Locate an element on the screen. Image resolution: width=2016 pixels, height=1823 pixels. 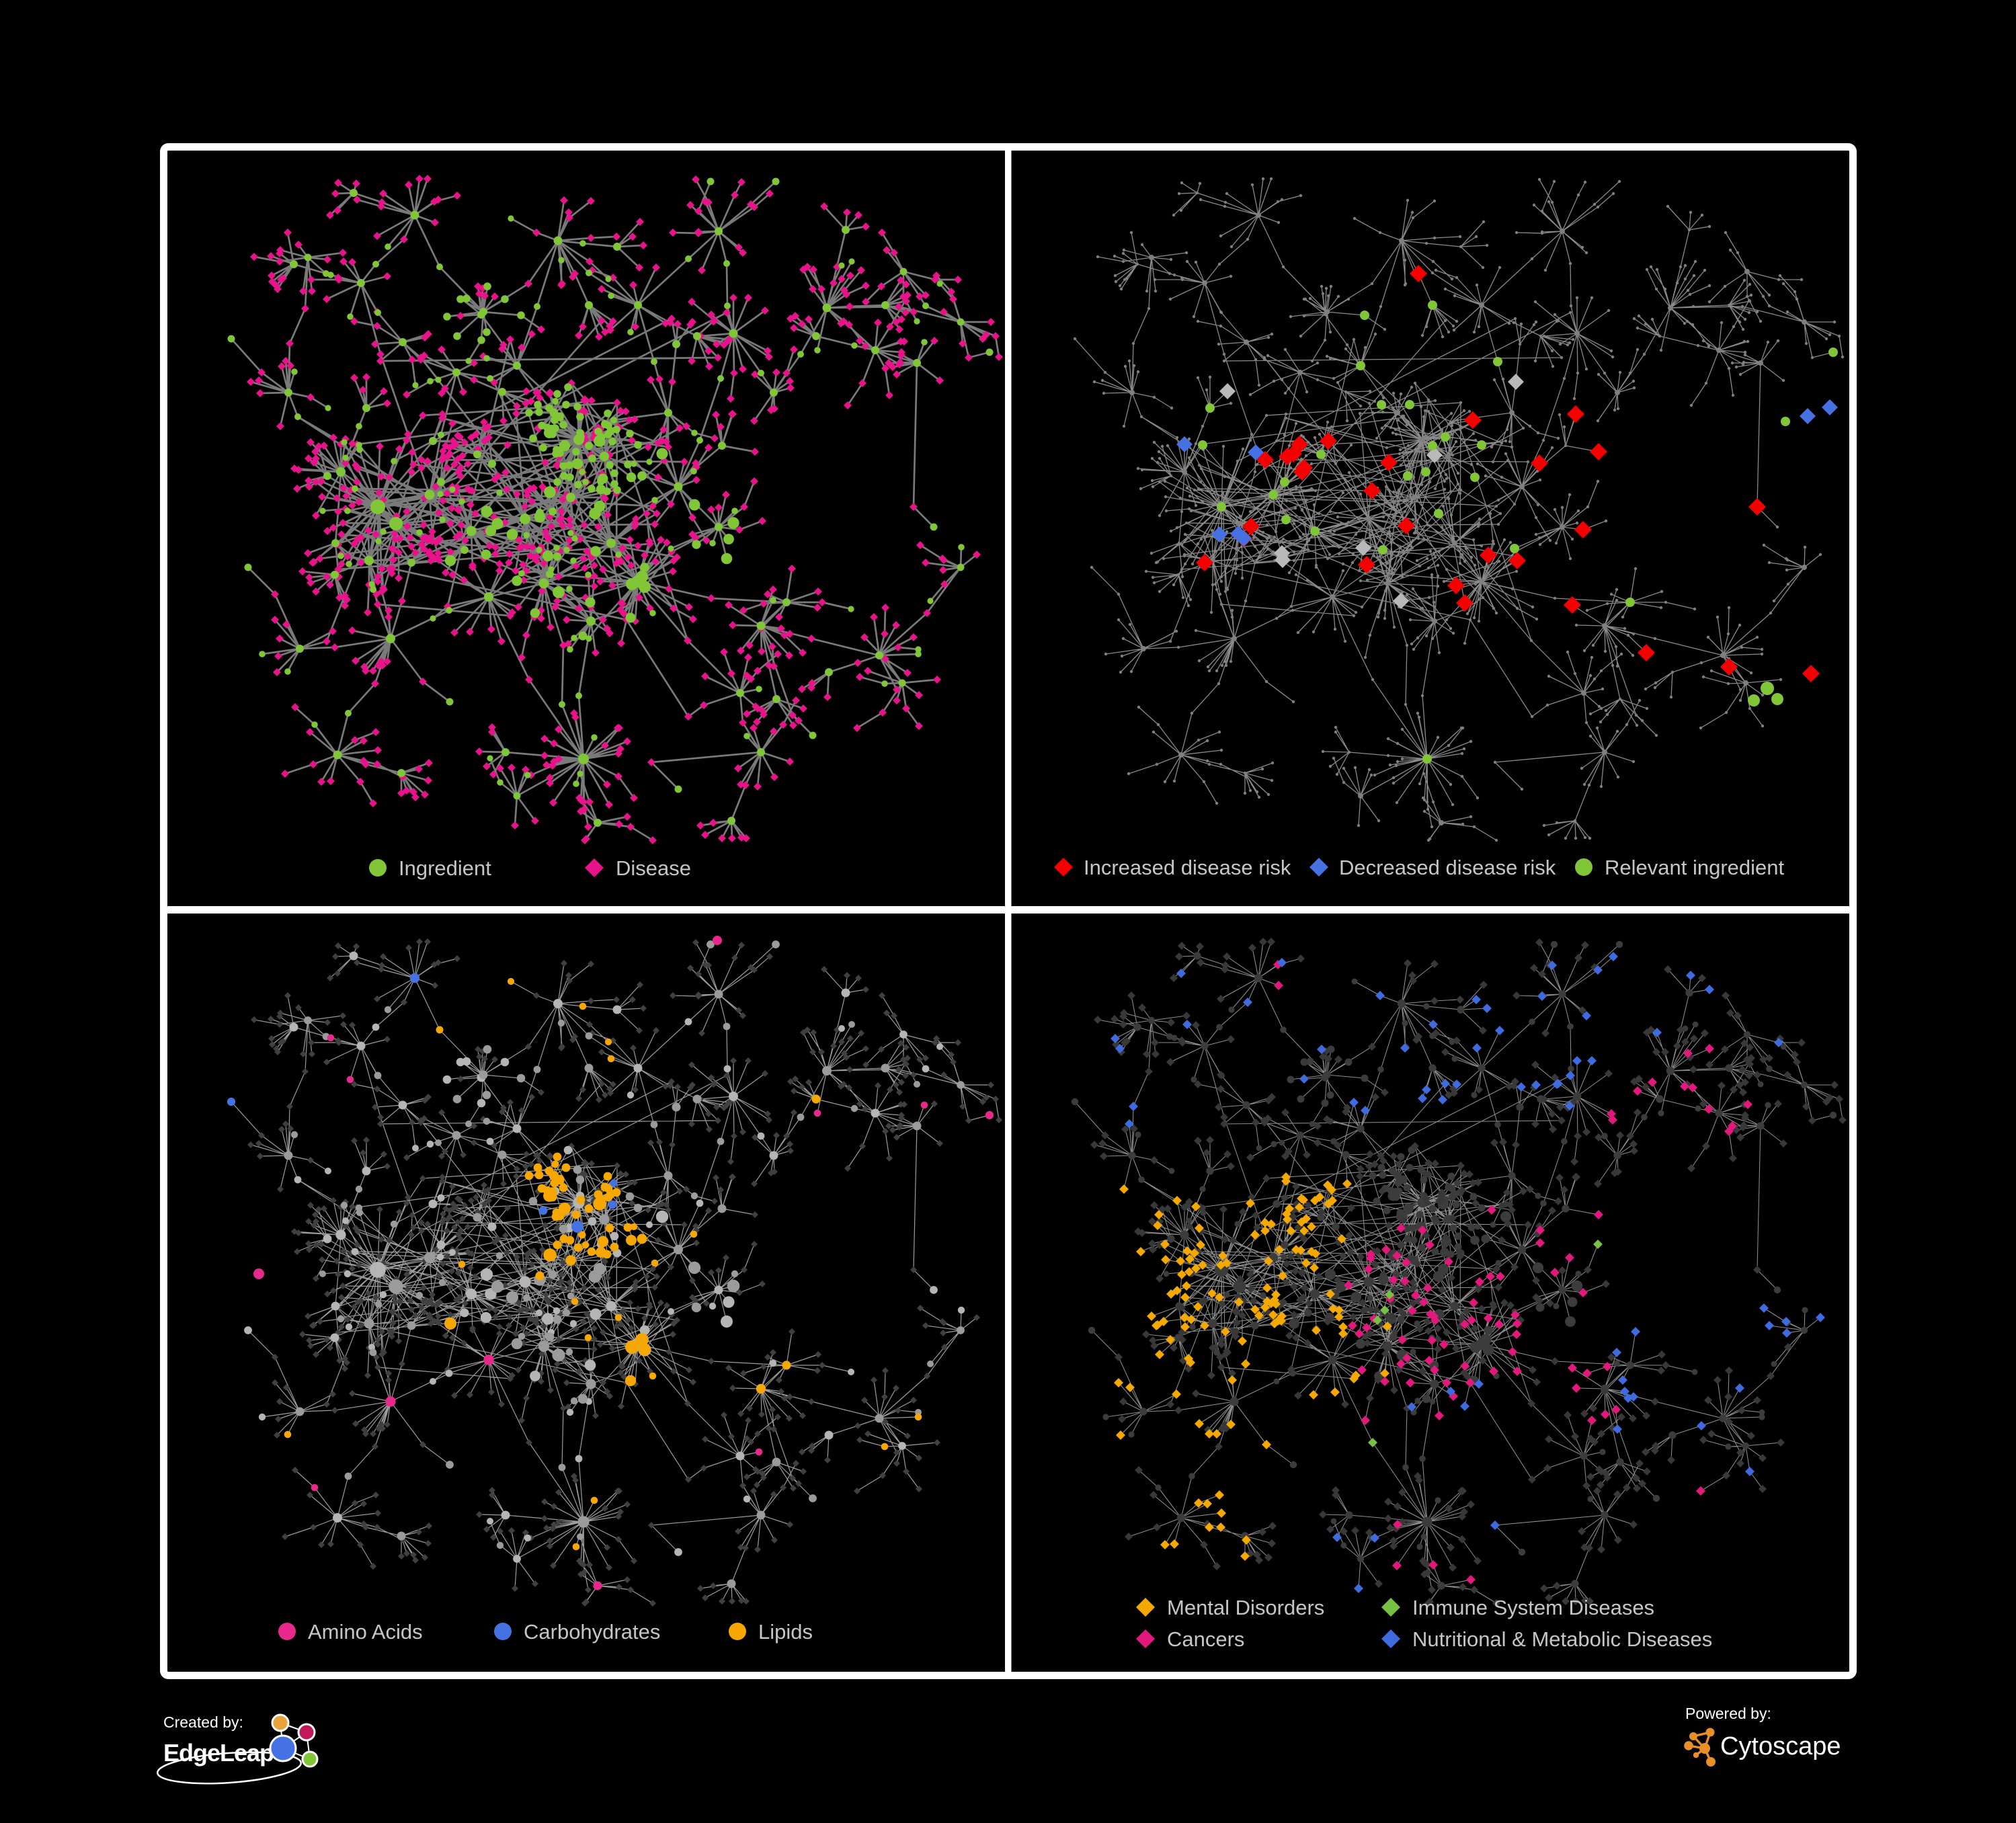
svg-text: Powered by: is located at coordinates (1728, 1713).